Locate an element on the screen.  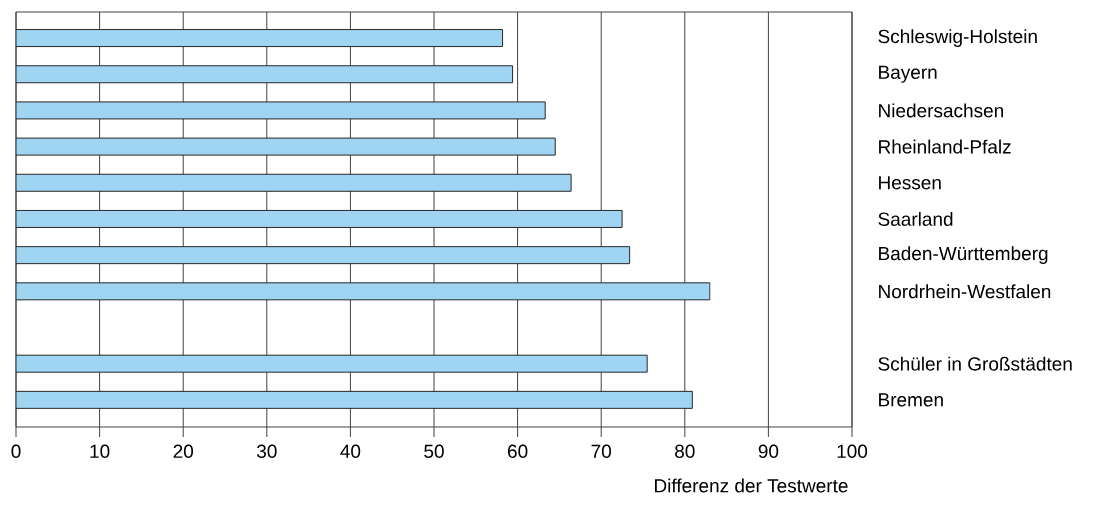
x-tick-label: 50 is located at coordinates (434, 451).